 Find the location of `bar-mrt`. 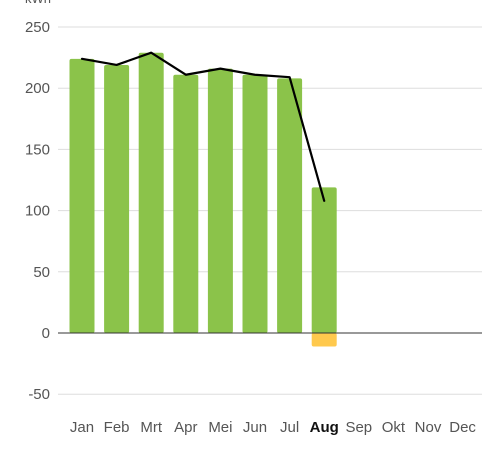

bar-mrt is located at coordinates (151, 192).